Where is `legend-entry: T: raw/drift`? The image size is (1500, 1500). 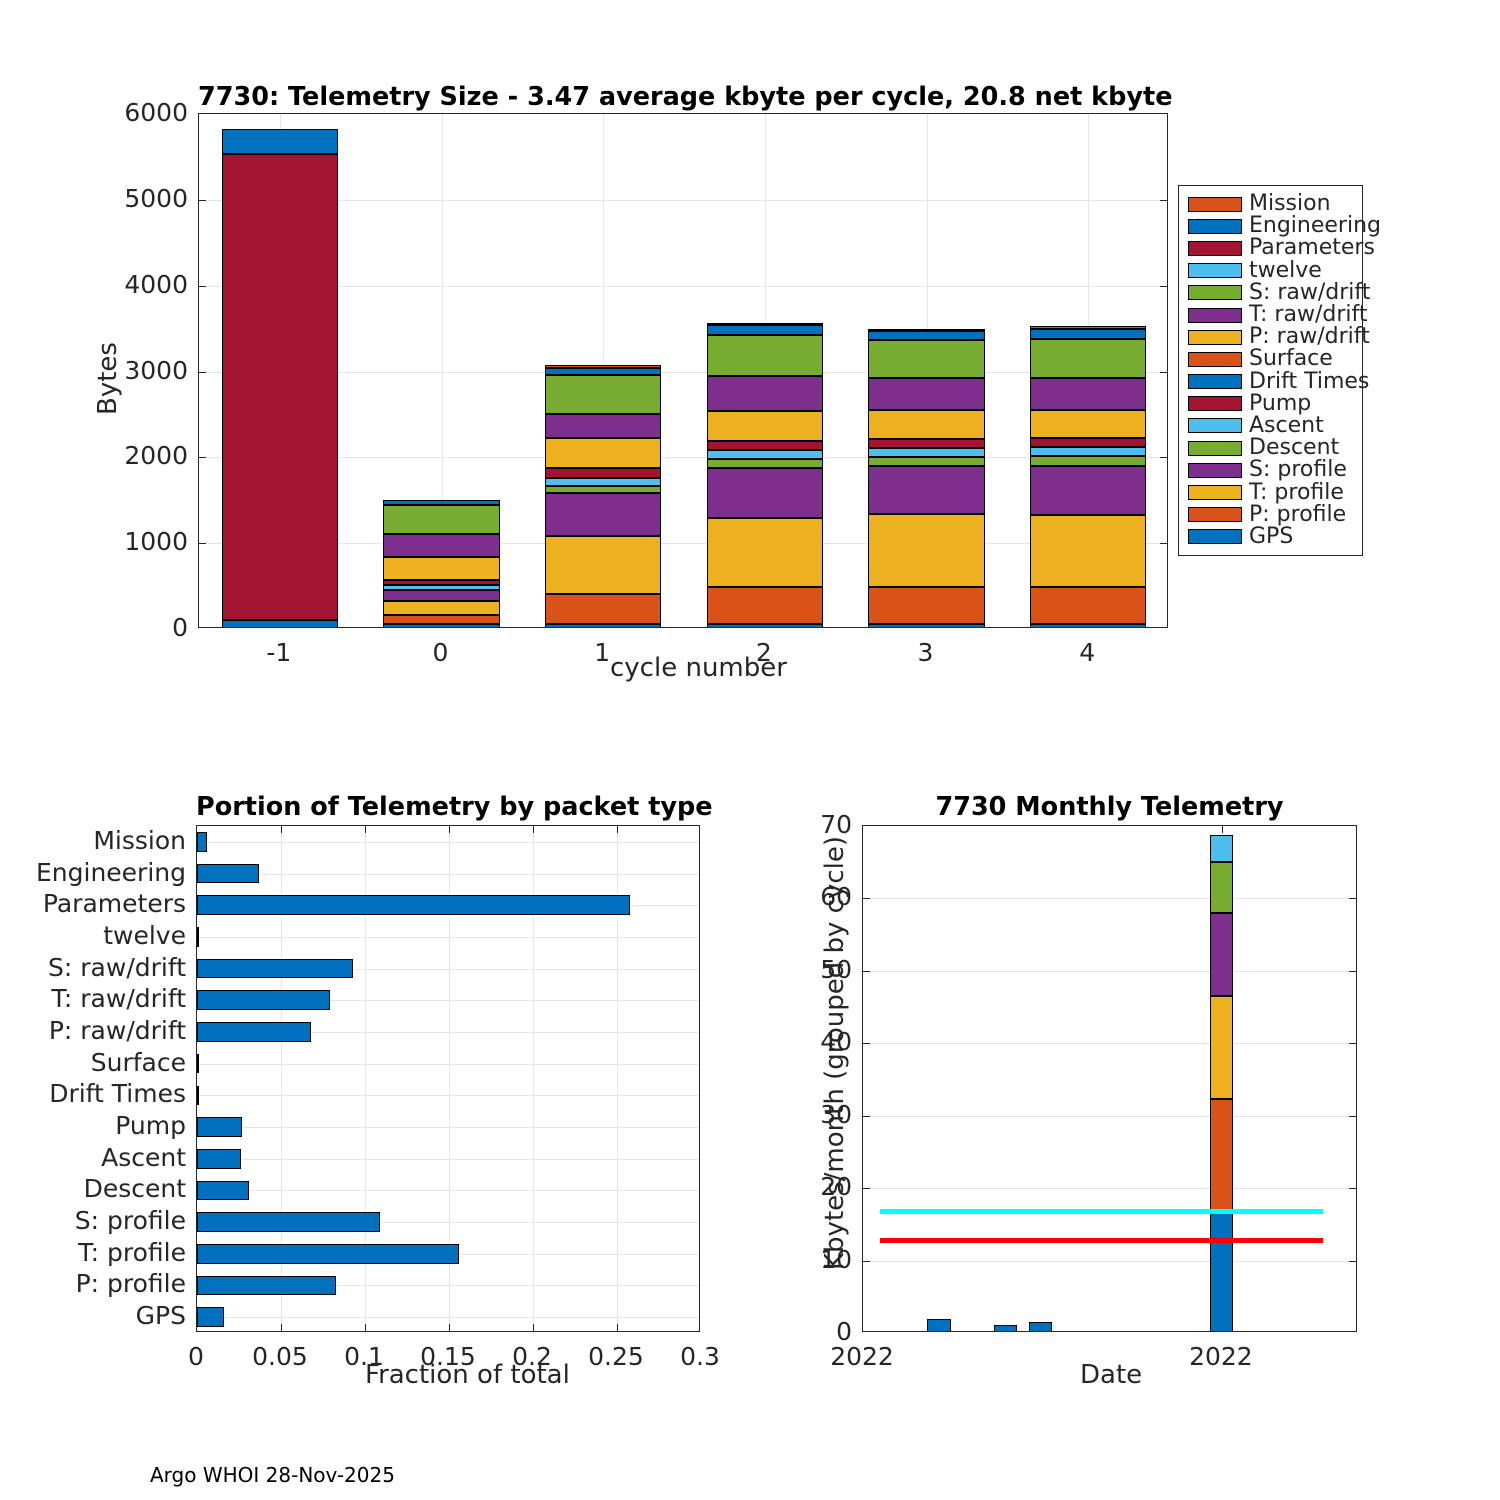
legend-entry: T: raw/drift is located at coordinates (1277, 315).